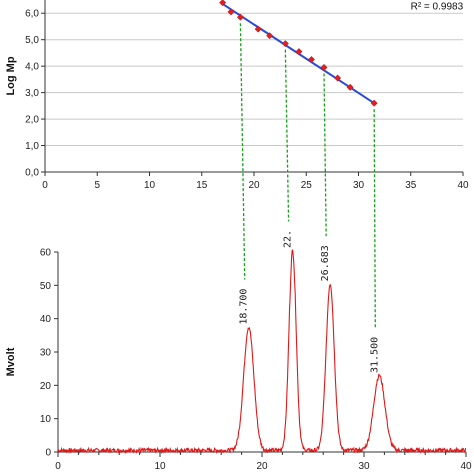 Image resolution: width=474 pixels, height=474 pixels. What do you see at coordinates (374, 355) in the screenshot?
I see `peak-label: 31.500` at bounding box center [374, 355].